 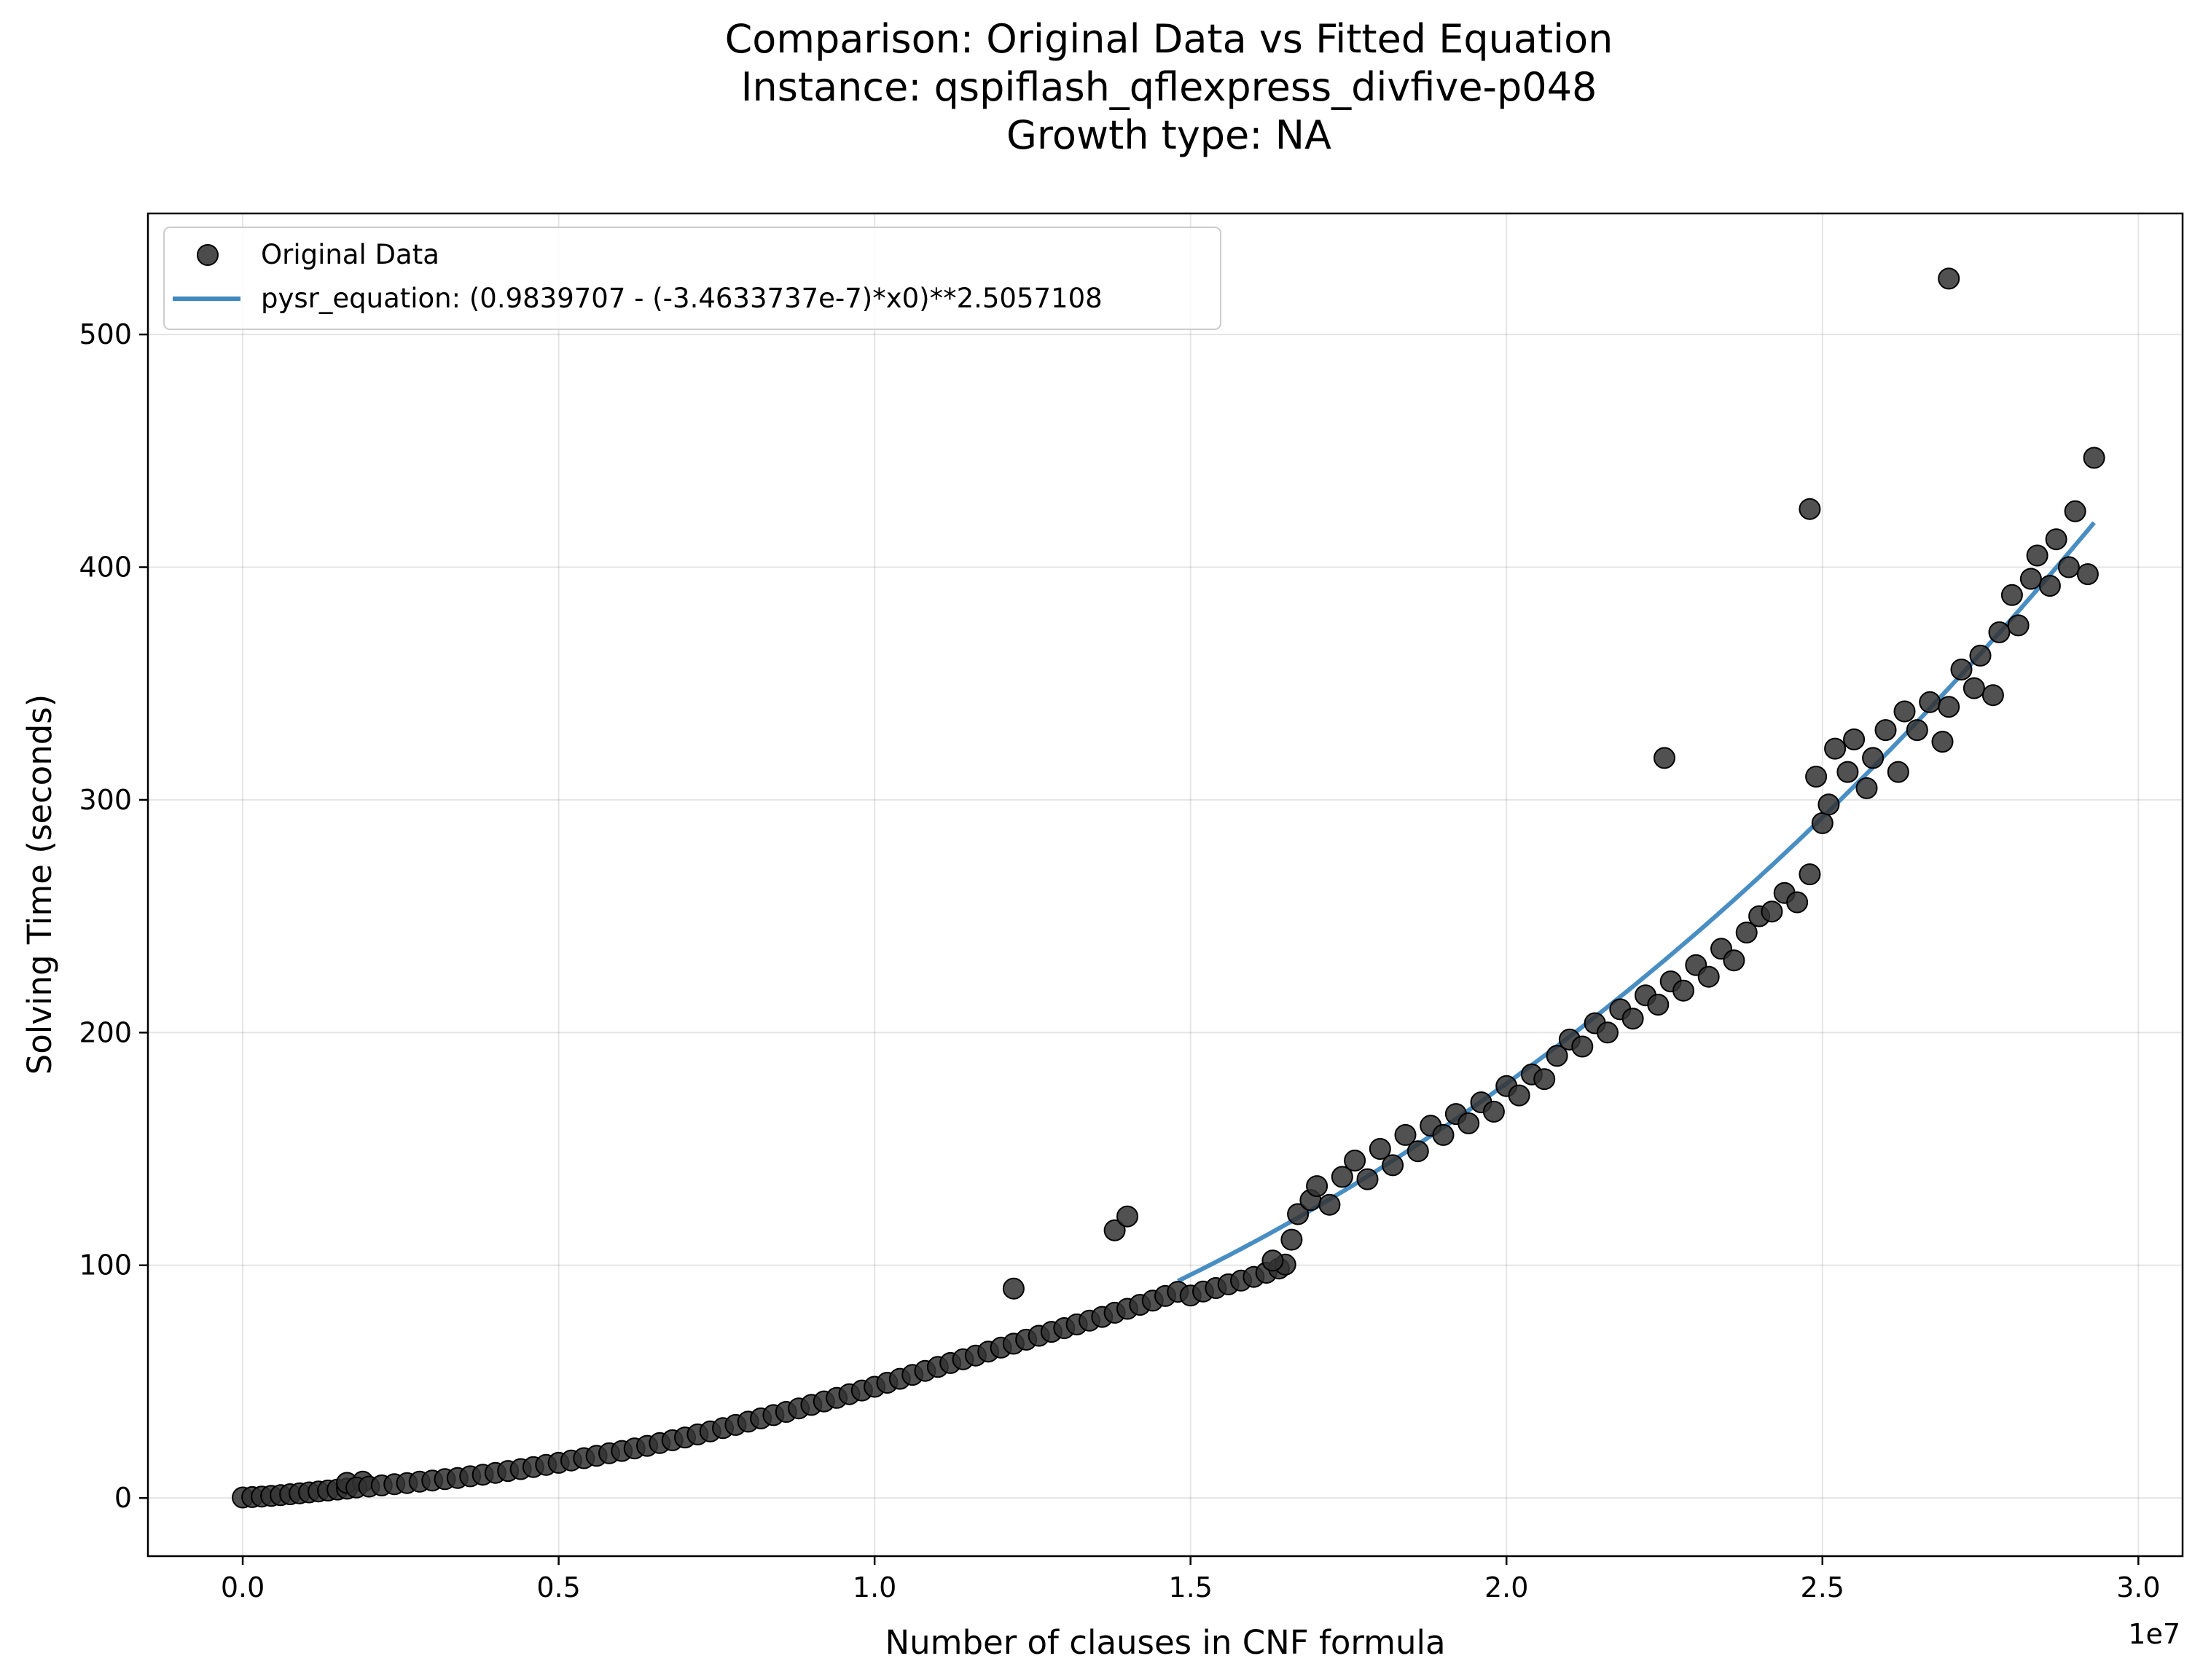 I want to click on x-tick-label: 0.0, so click(x=243, y=1587).